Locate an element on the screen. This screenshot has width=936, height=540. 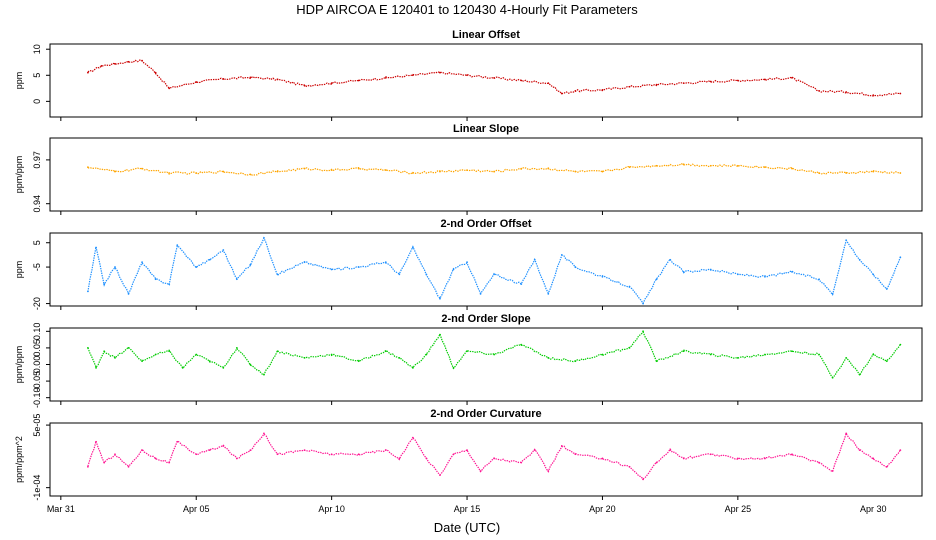
panel-title: 2-nd Order Offset is located at coordinates (485, 224).